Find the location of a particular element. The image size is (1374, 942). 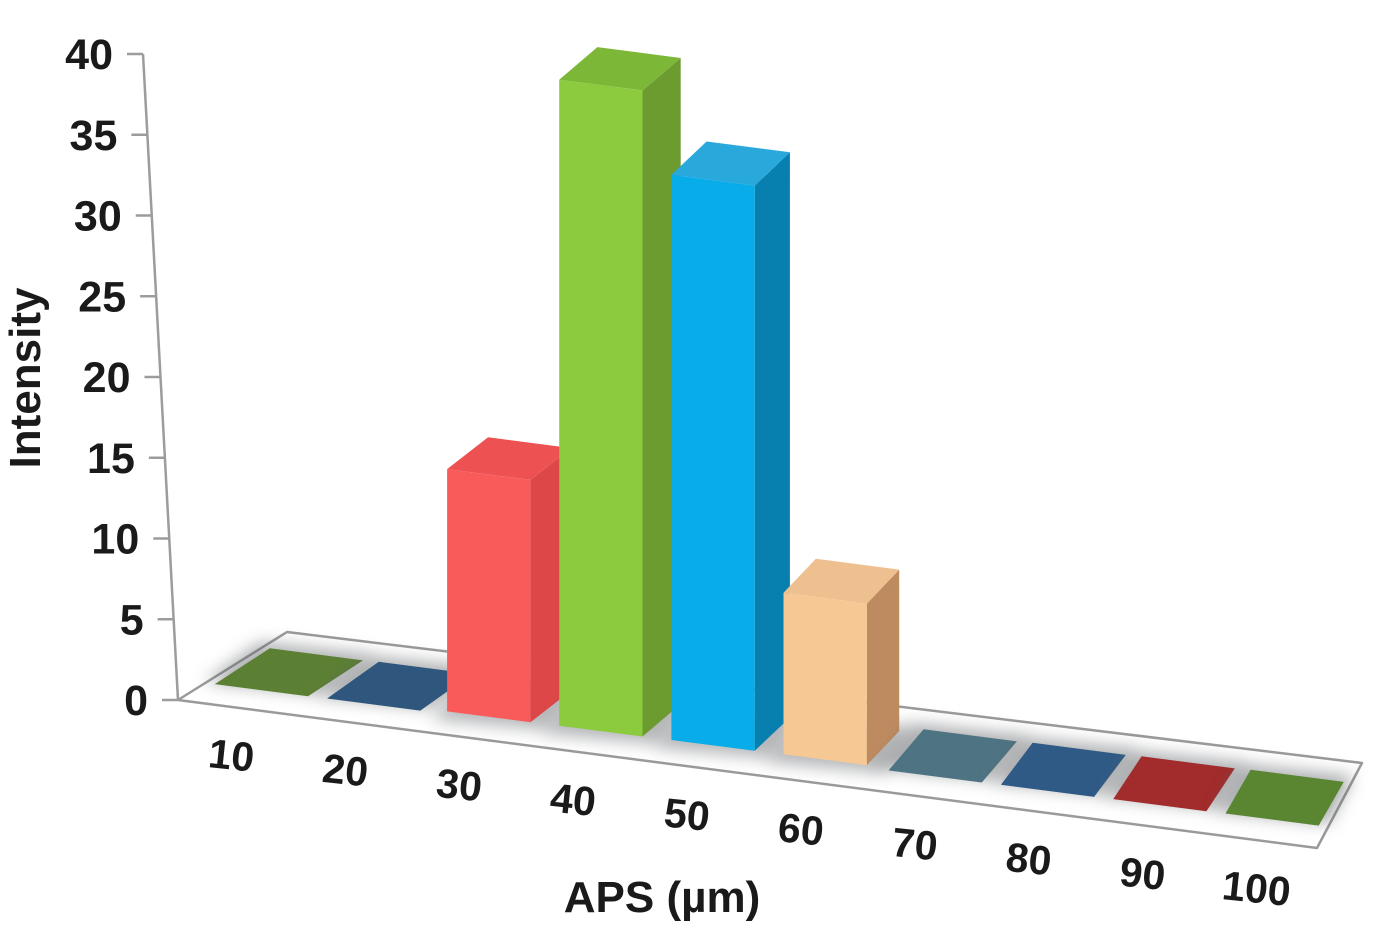

x-category-label-60: 60 is located at coordinates (801, 829).